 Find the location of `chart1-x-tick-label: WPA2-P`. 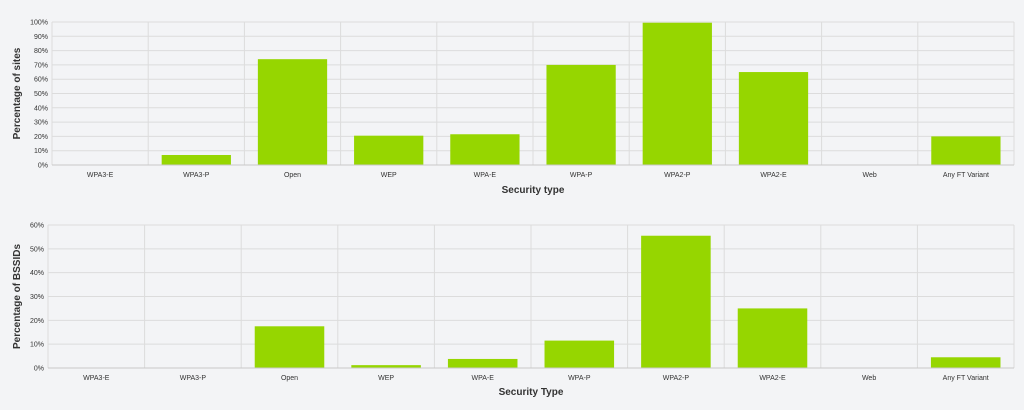

chart1-x-tick-label: WPA2-P is located at coordinates (677, 175).